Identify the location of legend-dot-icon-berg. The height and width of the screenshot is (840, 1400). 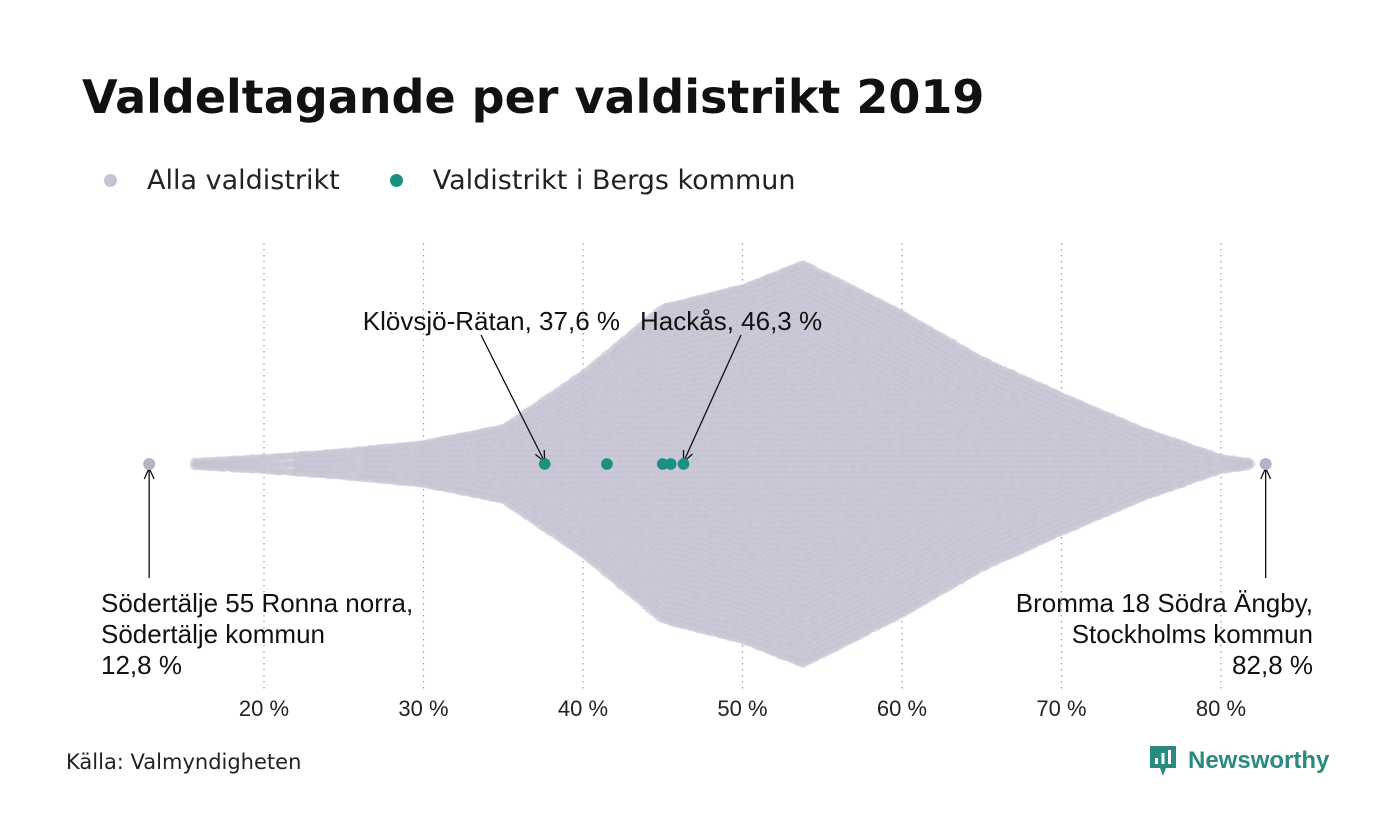
(396, 180).